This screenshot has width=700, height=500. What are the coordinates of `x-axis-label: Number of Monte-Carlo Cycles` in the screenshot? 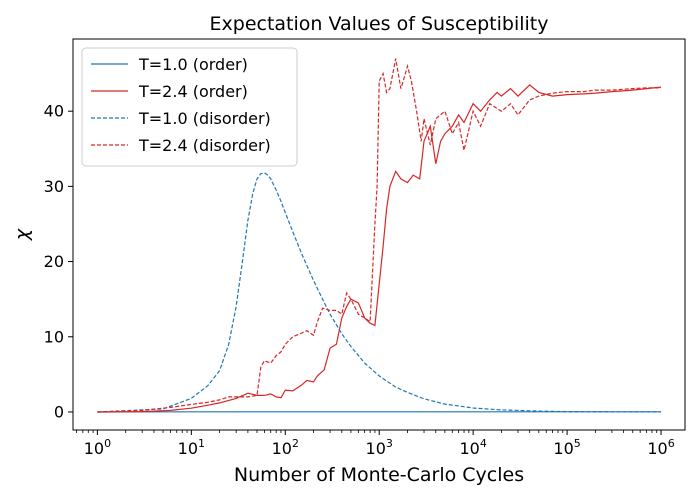 It's located at (379, 475).